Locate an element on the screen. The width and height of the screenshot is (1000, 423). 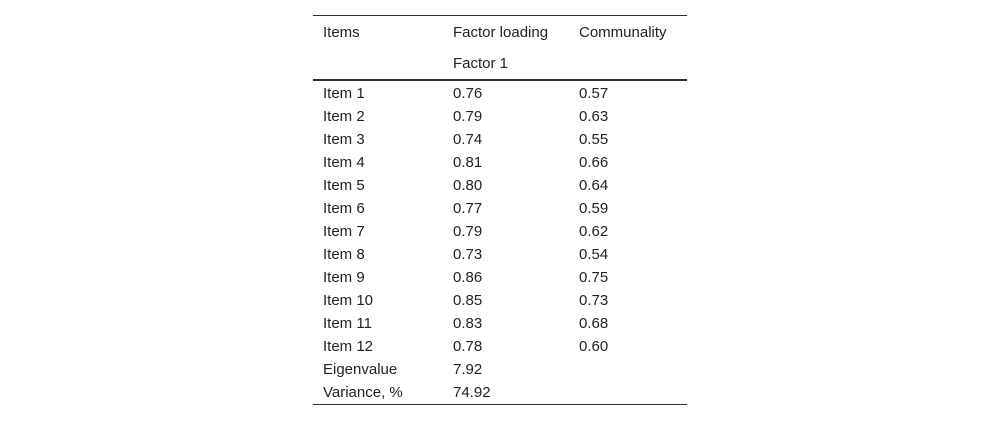
cell-item: Item 3 is located at coordinates (344, 139).